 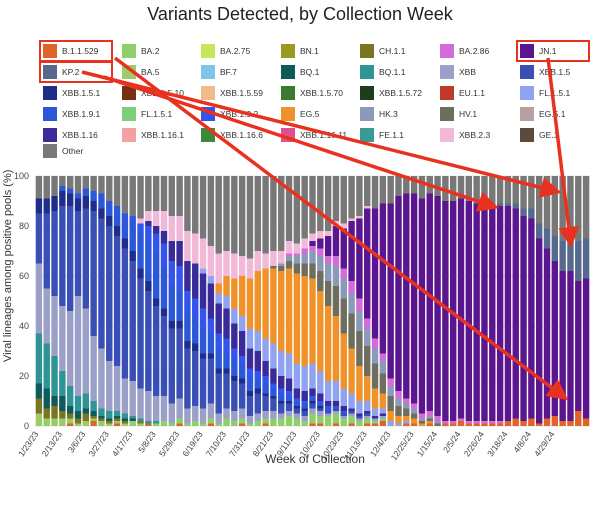 What do you see at coordinates (63, 151) in the screenshot?
I see `legend-item-other: Other` at bounding box center [63, 151].